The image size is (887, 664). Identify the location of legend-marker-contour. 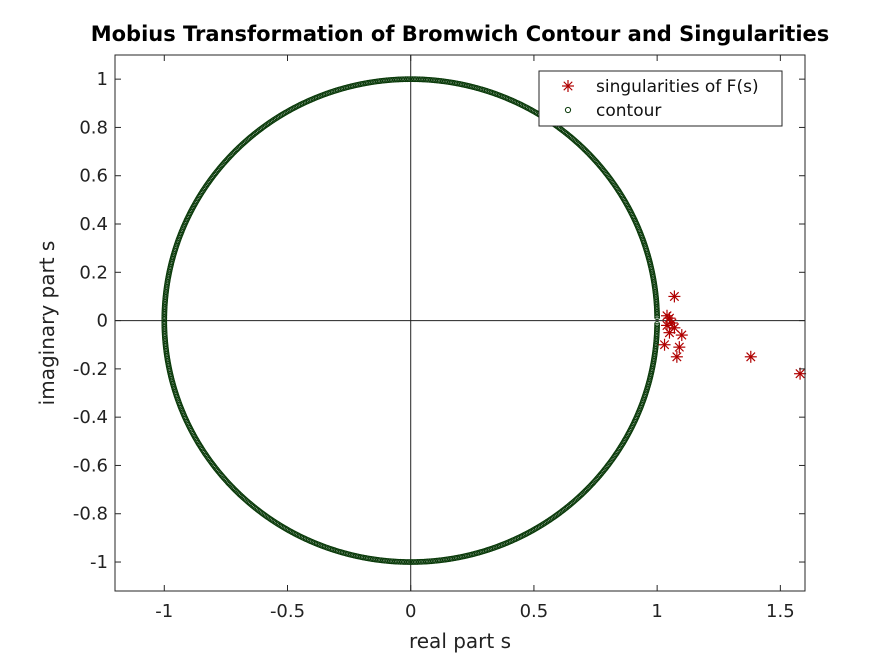
(568, 110).